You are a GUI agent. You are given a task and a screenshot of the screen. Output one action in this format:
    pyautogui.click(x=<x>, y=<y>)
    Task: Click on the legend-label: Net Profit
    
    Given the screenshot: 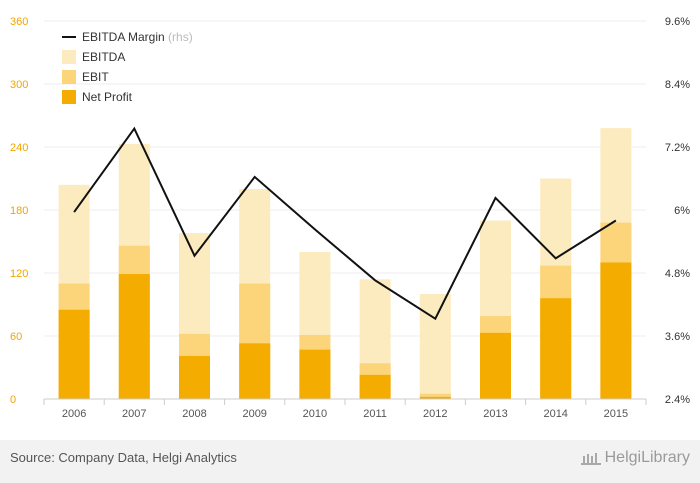 What is the action you would take?
    pyautogui.click(x=107, y=97)
    